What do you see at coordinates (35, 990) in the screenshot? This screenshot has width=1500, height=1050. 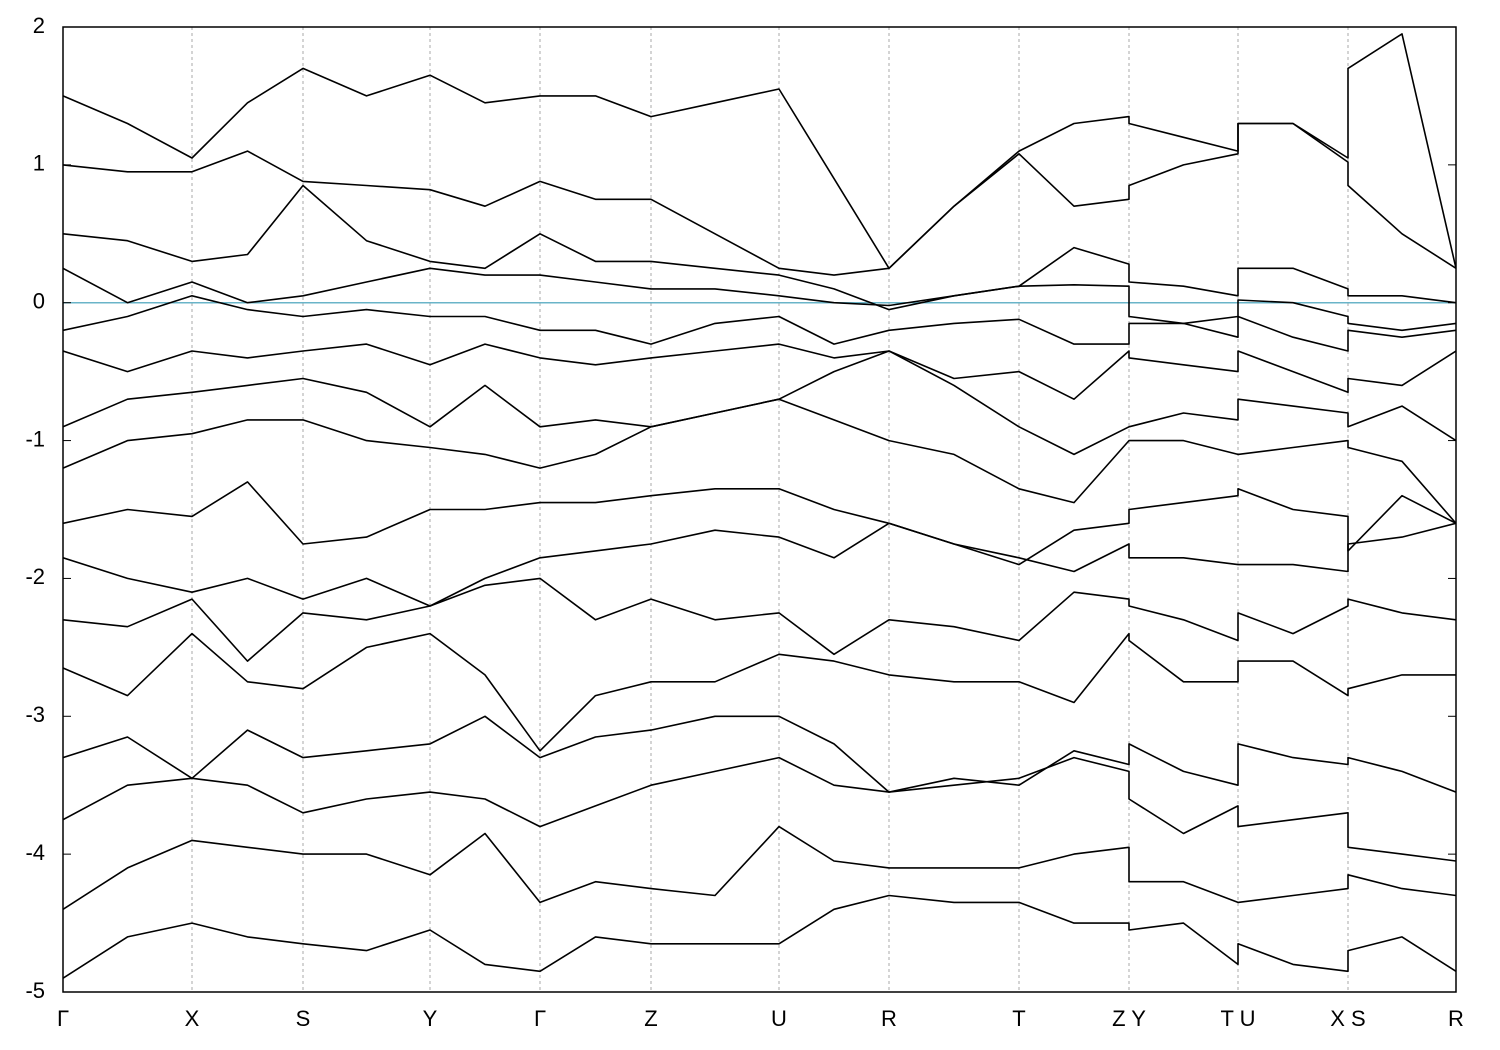 I see `y-tick-label: -5` at bounding box center [35, 990].